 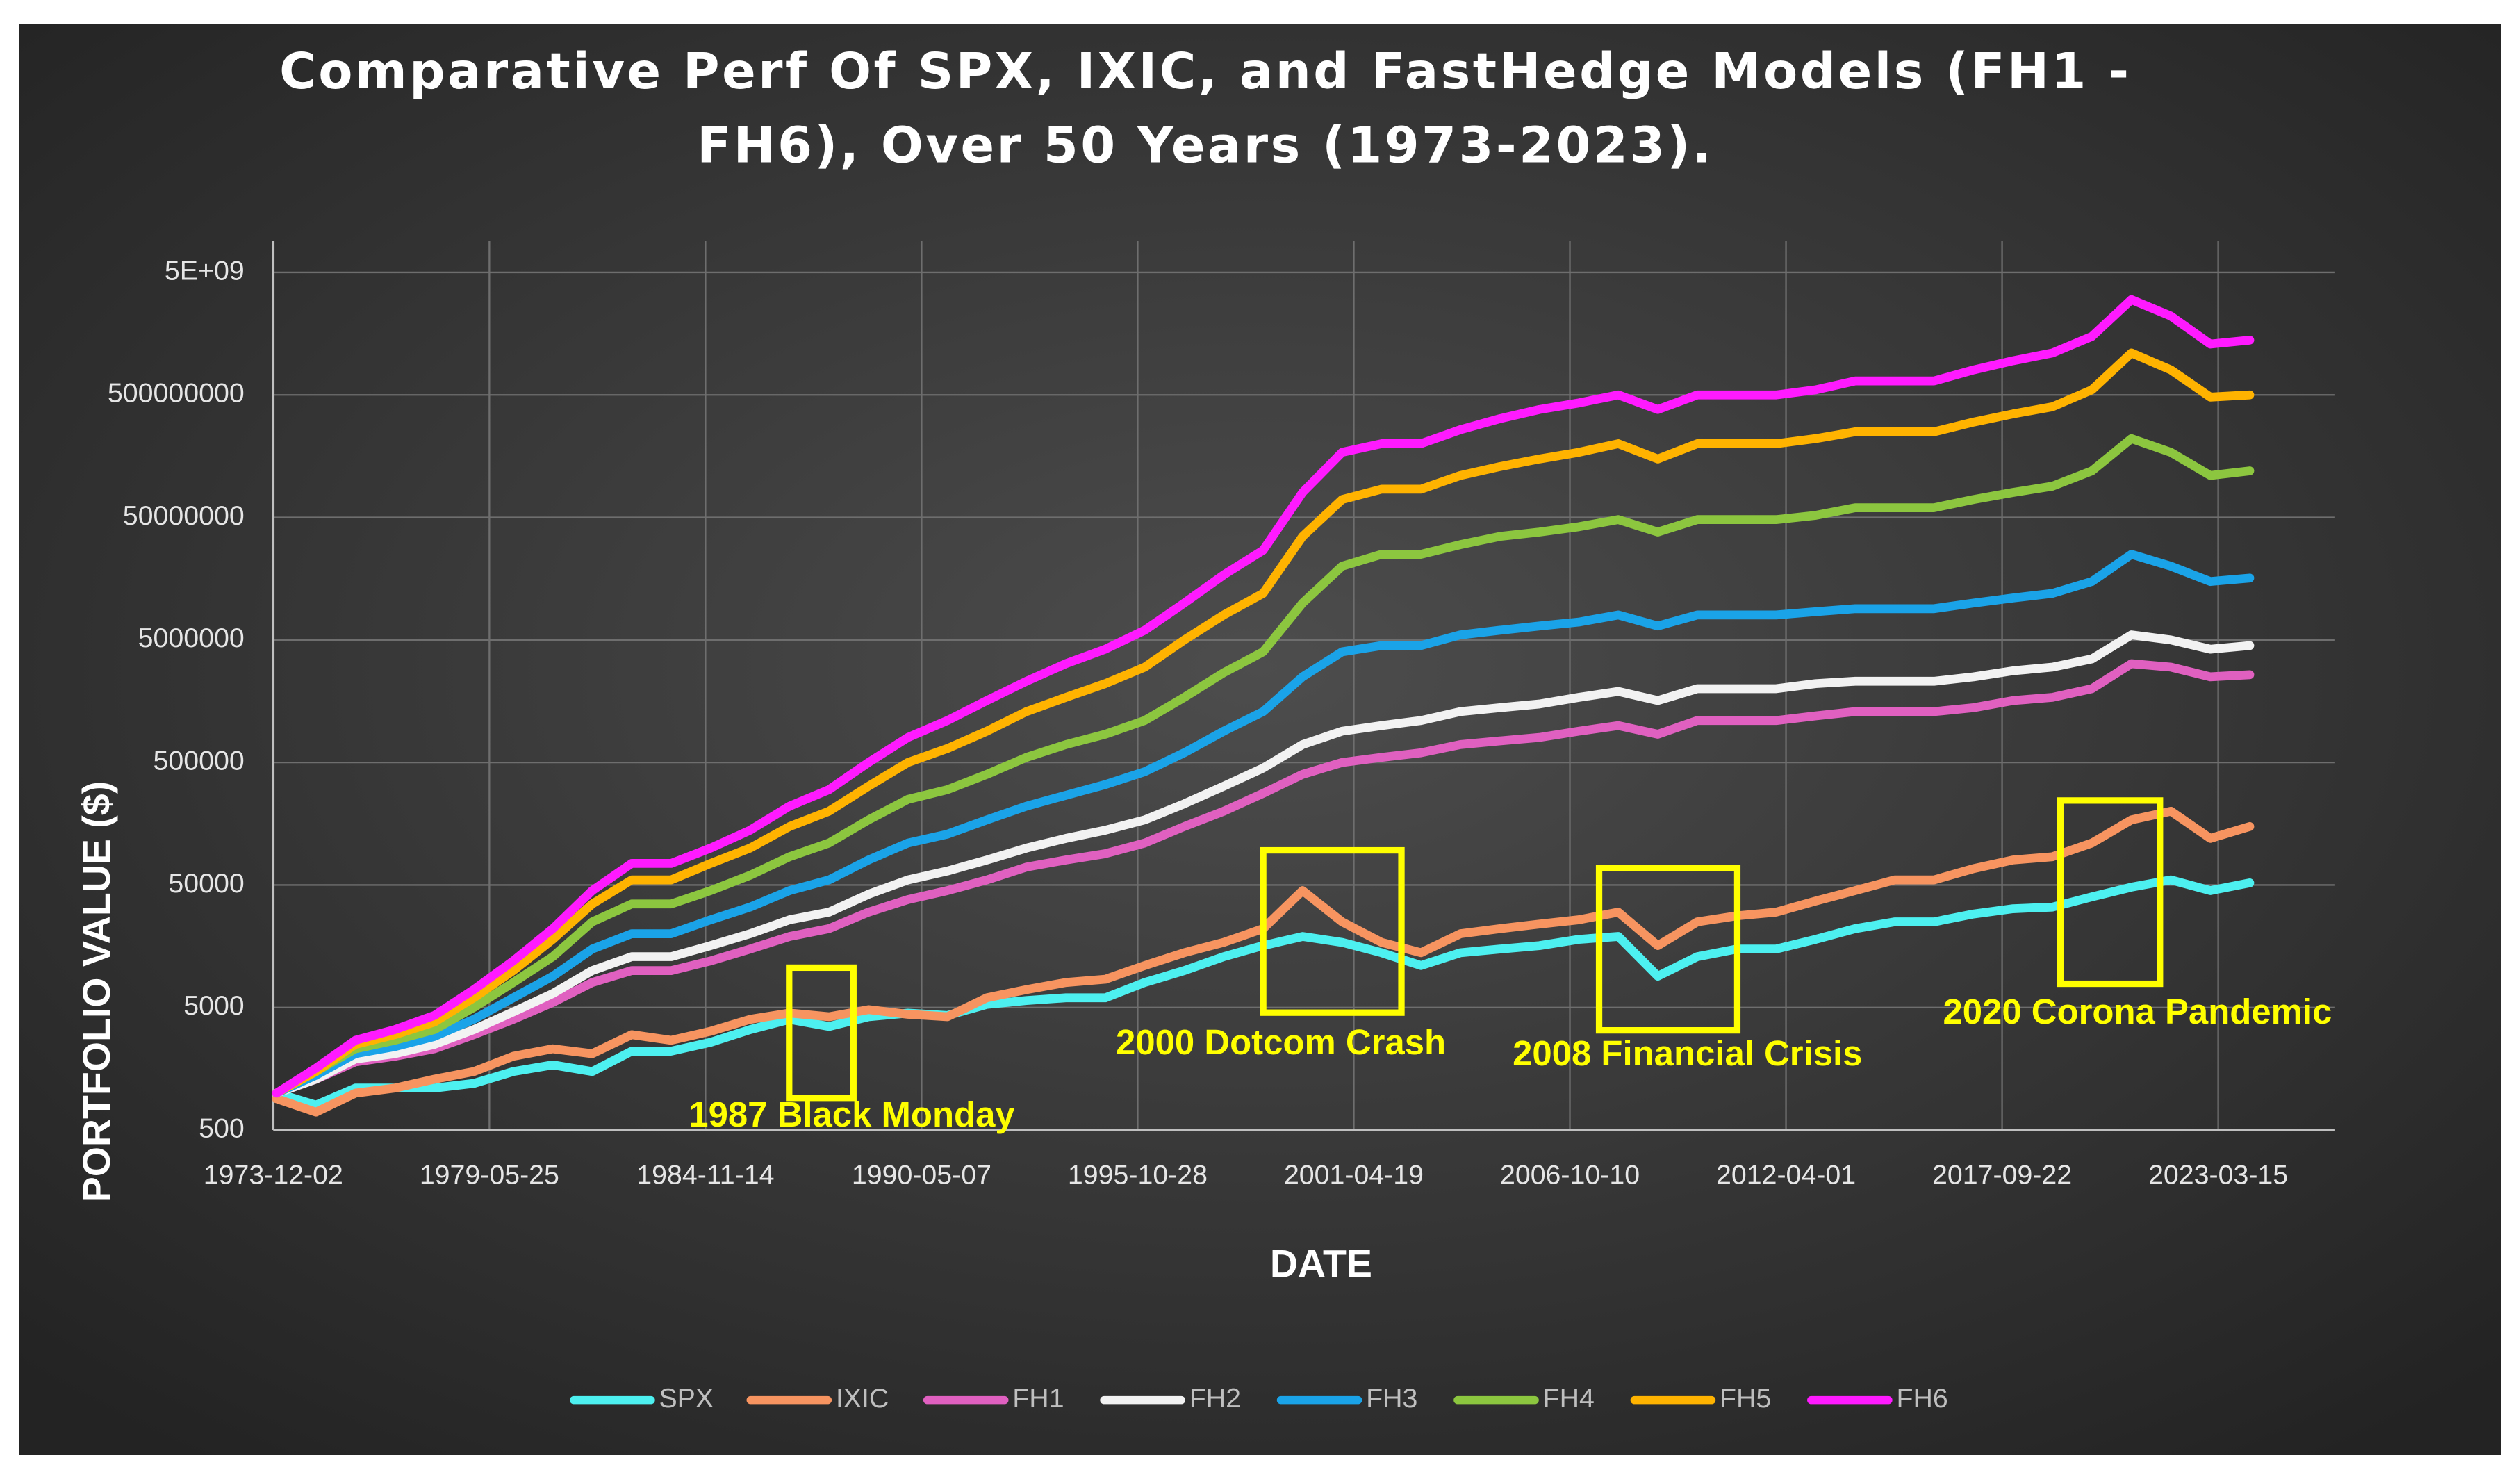 What do you see at coordinates (1391, 1398) in the screenshot?
I see `legend-label: FH3` at bounding box center [1391, 1398].